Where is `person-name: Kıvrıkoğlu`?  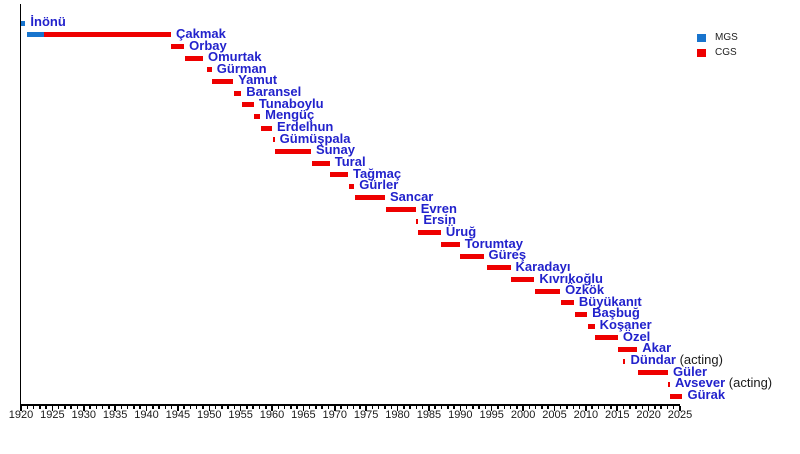
person-name: Kıvrıkoğlu is located at coordinates (571, 278).